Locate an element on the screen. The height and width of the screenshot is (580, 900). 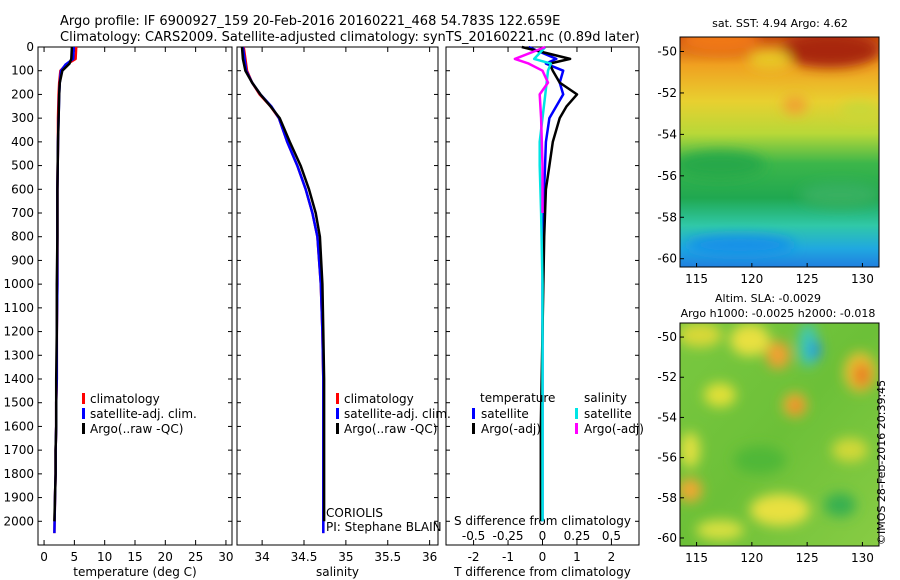
salinity-x-axis-label: salinity is located at coordinates (337, 572).